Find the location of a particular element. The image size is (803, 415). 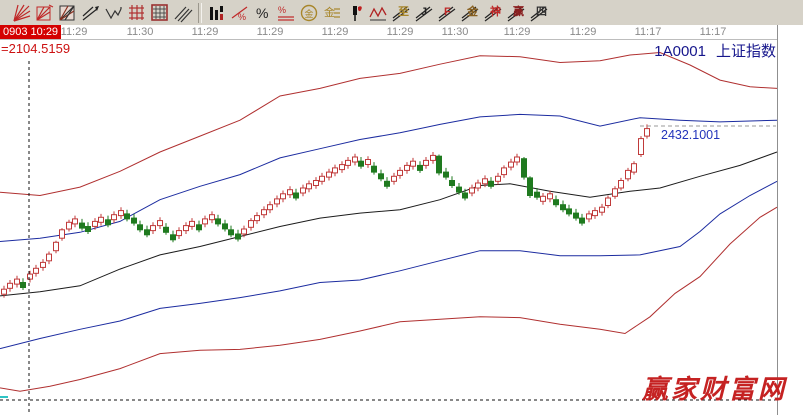

gold-coin-icon: 金 is located at coordinates (309, 13).